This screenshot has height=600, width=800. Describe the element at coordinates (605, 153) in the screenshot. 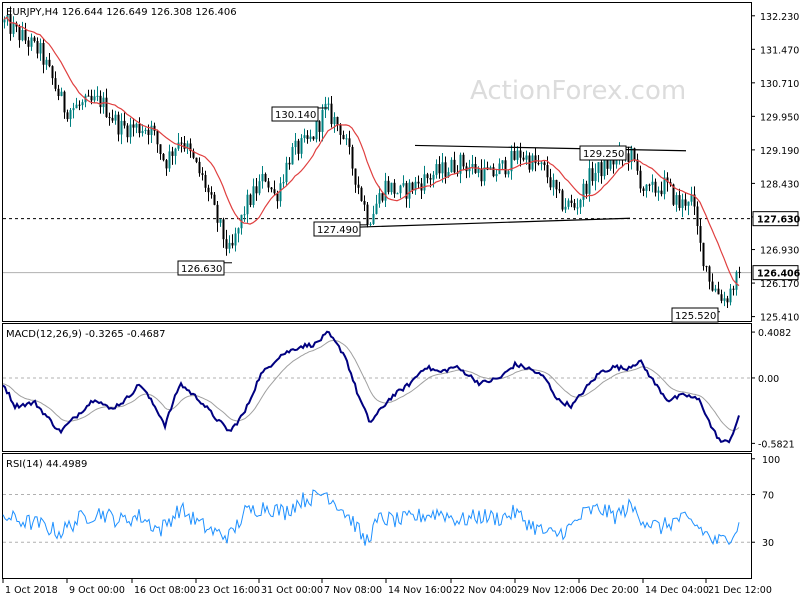

I see `price-annotation: 129.250` at that location.